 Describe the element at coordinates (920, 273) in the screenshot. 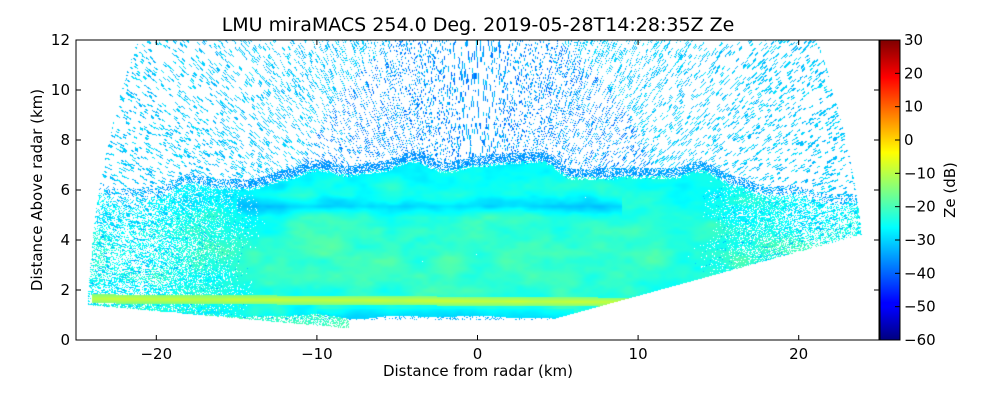

I see `colorbar-tick-label: −40` at that location.